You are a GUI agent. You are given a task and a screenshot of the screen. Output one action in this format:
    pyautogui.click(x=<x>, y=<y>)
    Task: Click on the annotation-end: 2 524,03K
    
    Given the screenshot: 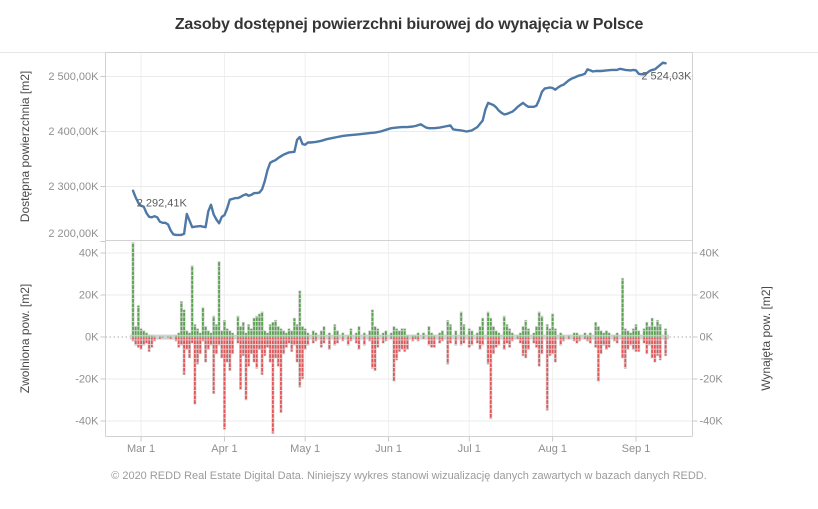 What is the action you would take?
    pyautogui.click(x=666, y=76)
    